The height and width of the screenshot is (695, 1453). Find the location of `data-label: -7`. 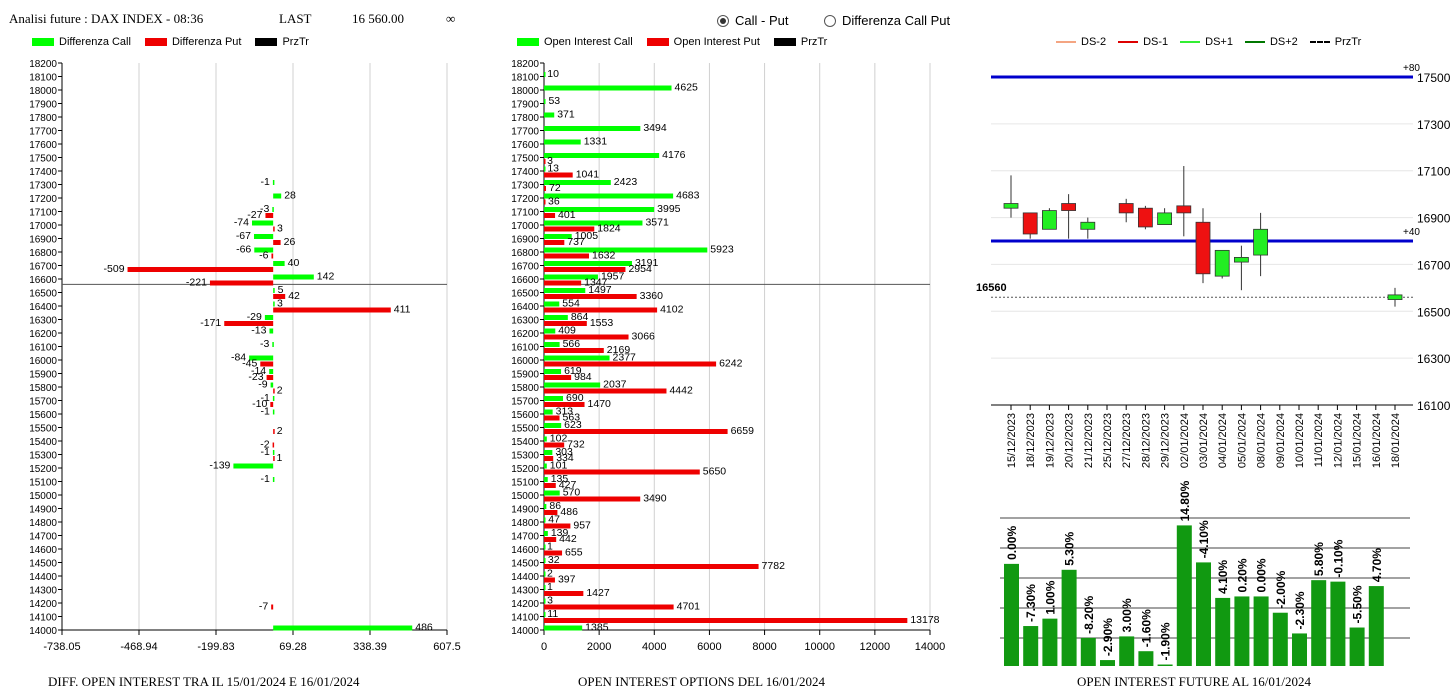

data-label: -7 is located at coordinates (263, 607).